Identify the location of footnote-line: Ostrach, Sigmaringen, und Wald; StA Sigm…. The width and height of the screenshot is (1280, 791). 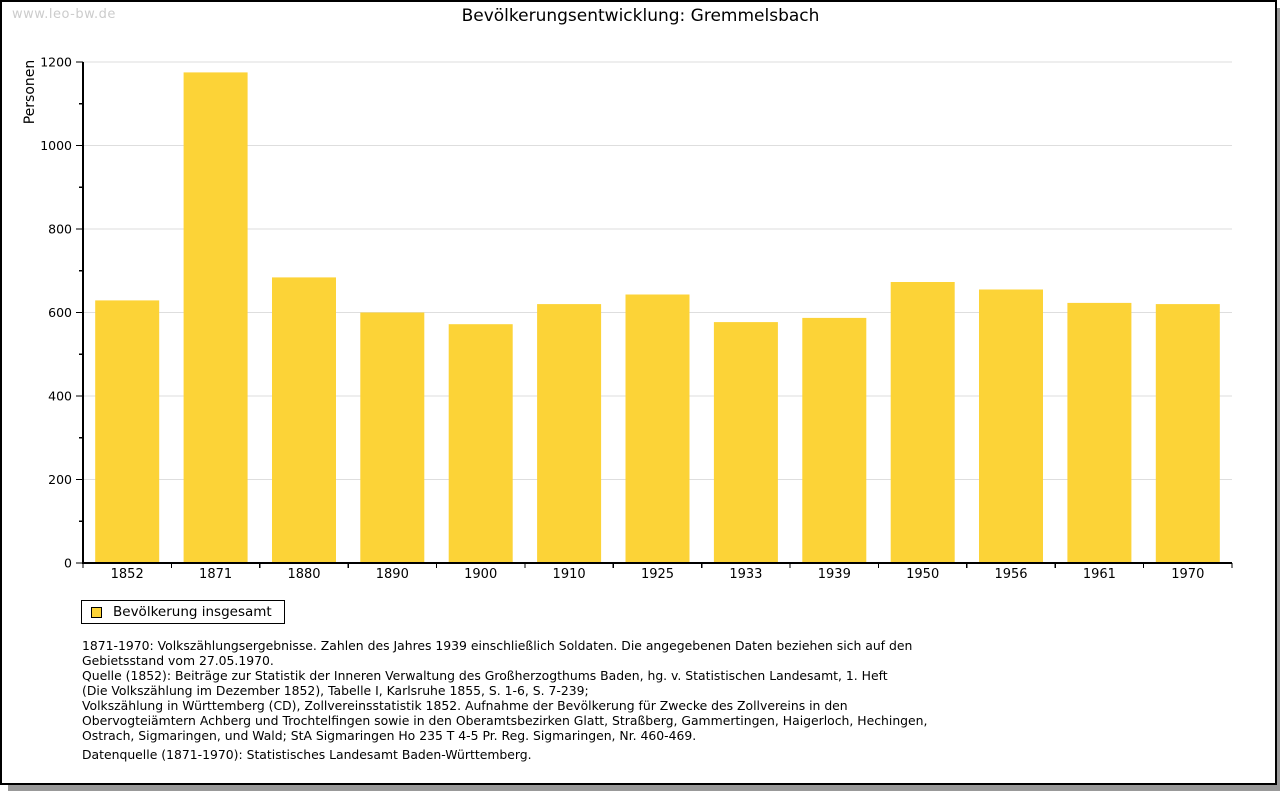
(389, 735).